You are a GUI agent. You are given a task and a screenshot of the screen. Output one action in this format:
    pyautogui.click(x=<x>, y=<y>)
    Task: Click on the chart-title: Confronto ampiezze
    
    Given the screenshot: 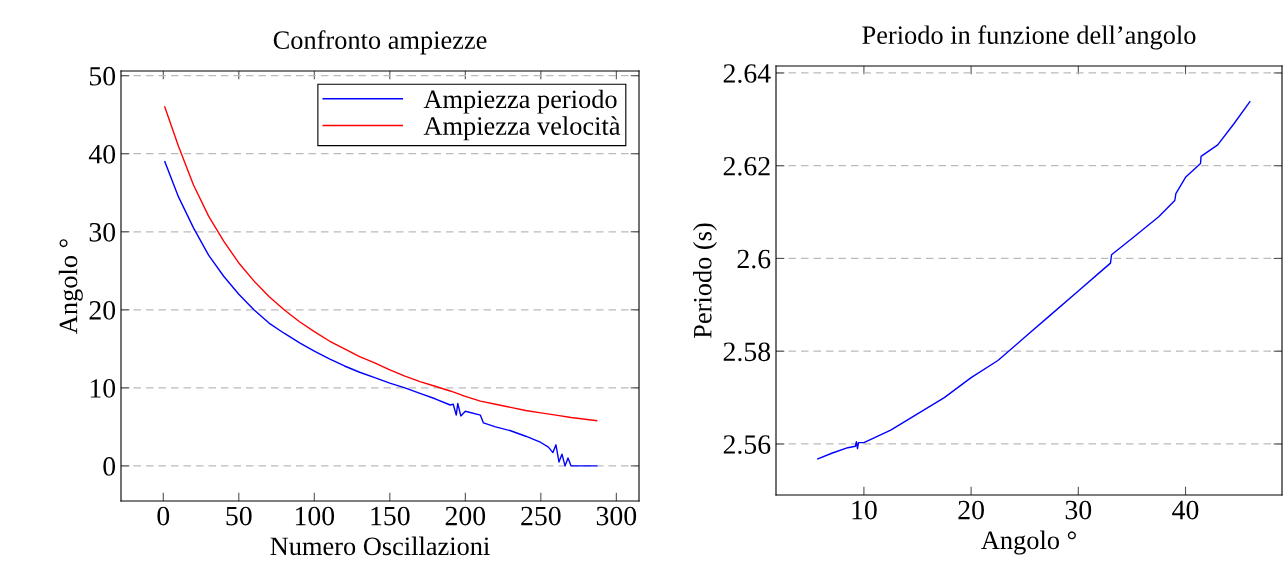 What is the action you would take?
    pyautogui.click(x=380, y=42)
    